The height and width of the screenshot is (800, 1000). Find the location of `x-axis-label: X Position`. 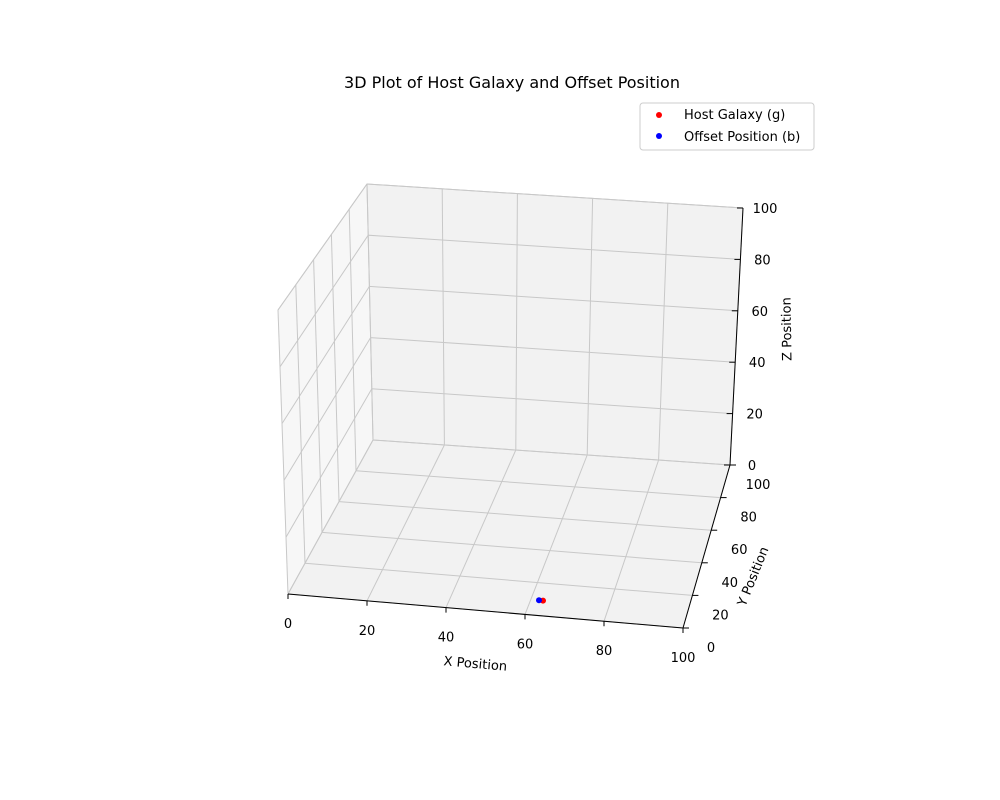

x-axis-label: X Position is located at coordinates (475, 664).